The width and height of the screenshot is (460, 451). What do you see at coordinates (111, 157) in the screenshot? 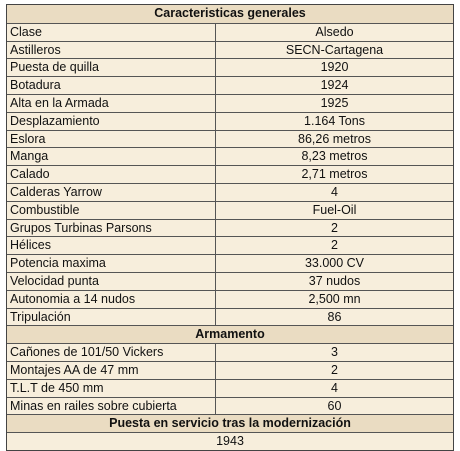
I see `row-label: Manga` at bounding box center [111, 157].